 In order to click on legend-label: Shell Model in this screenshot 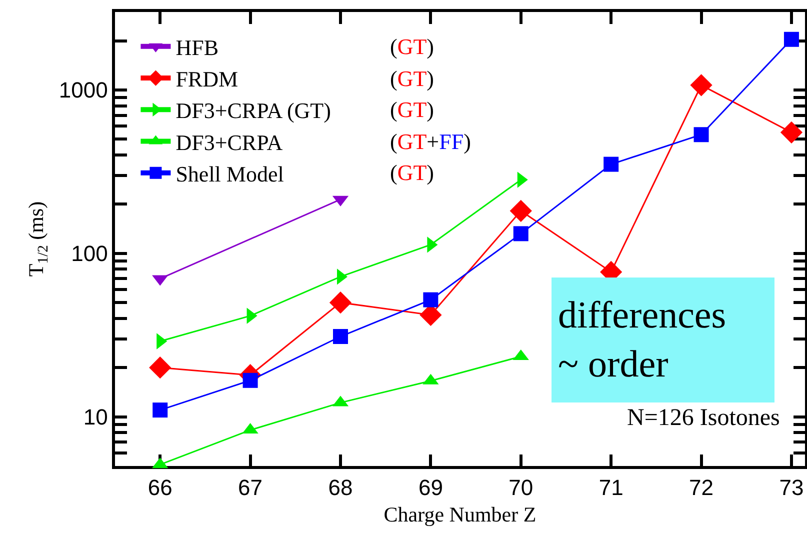, I will do `click(230, 173)`.